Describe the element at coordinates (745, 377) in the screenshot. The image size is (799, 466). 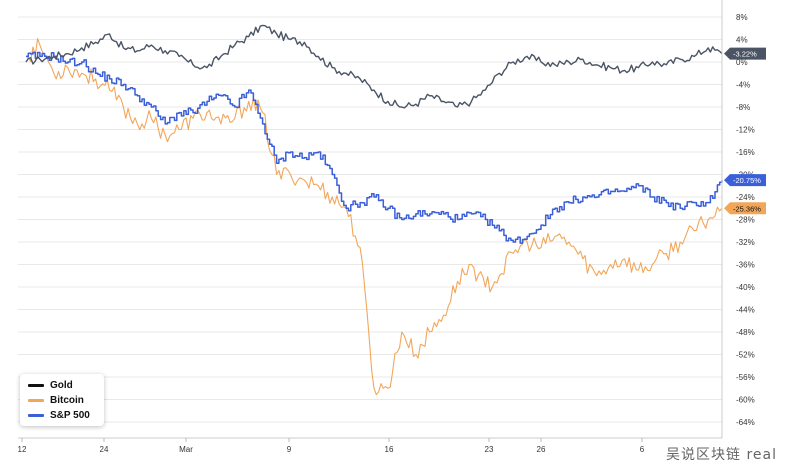
I see `y-tick-label: -56%` at that location.